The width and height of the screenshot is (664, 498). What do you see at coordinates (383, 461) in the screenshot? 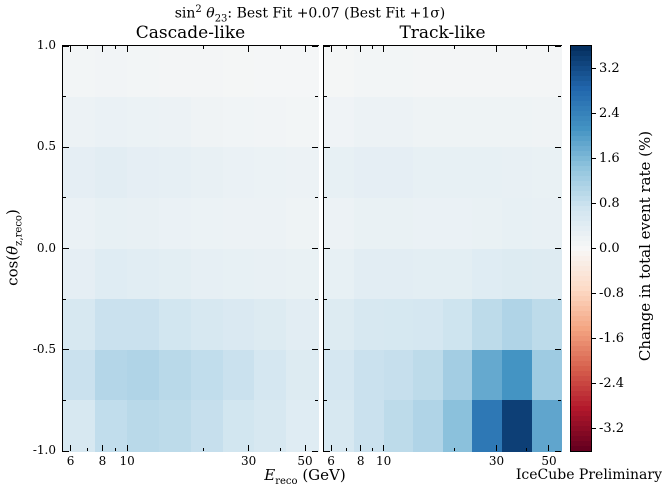
I see `x-tick-label: 10` at bounding box center [383, 461].